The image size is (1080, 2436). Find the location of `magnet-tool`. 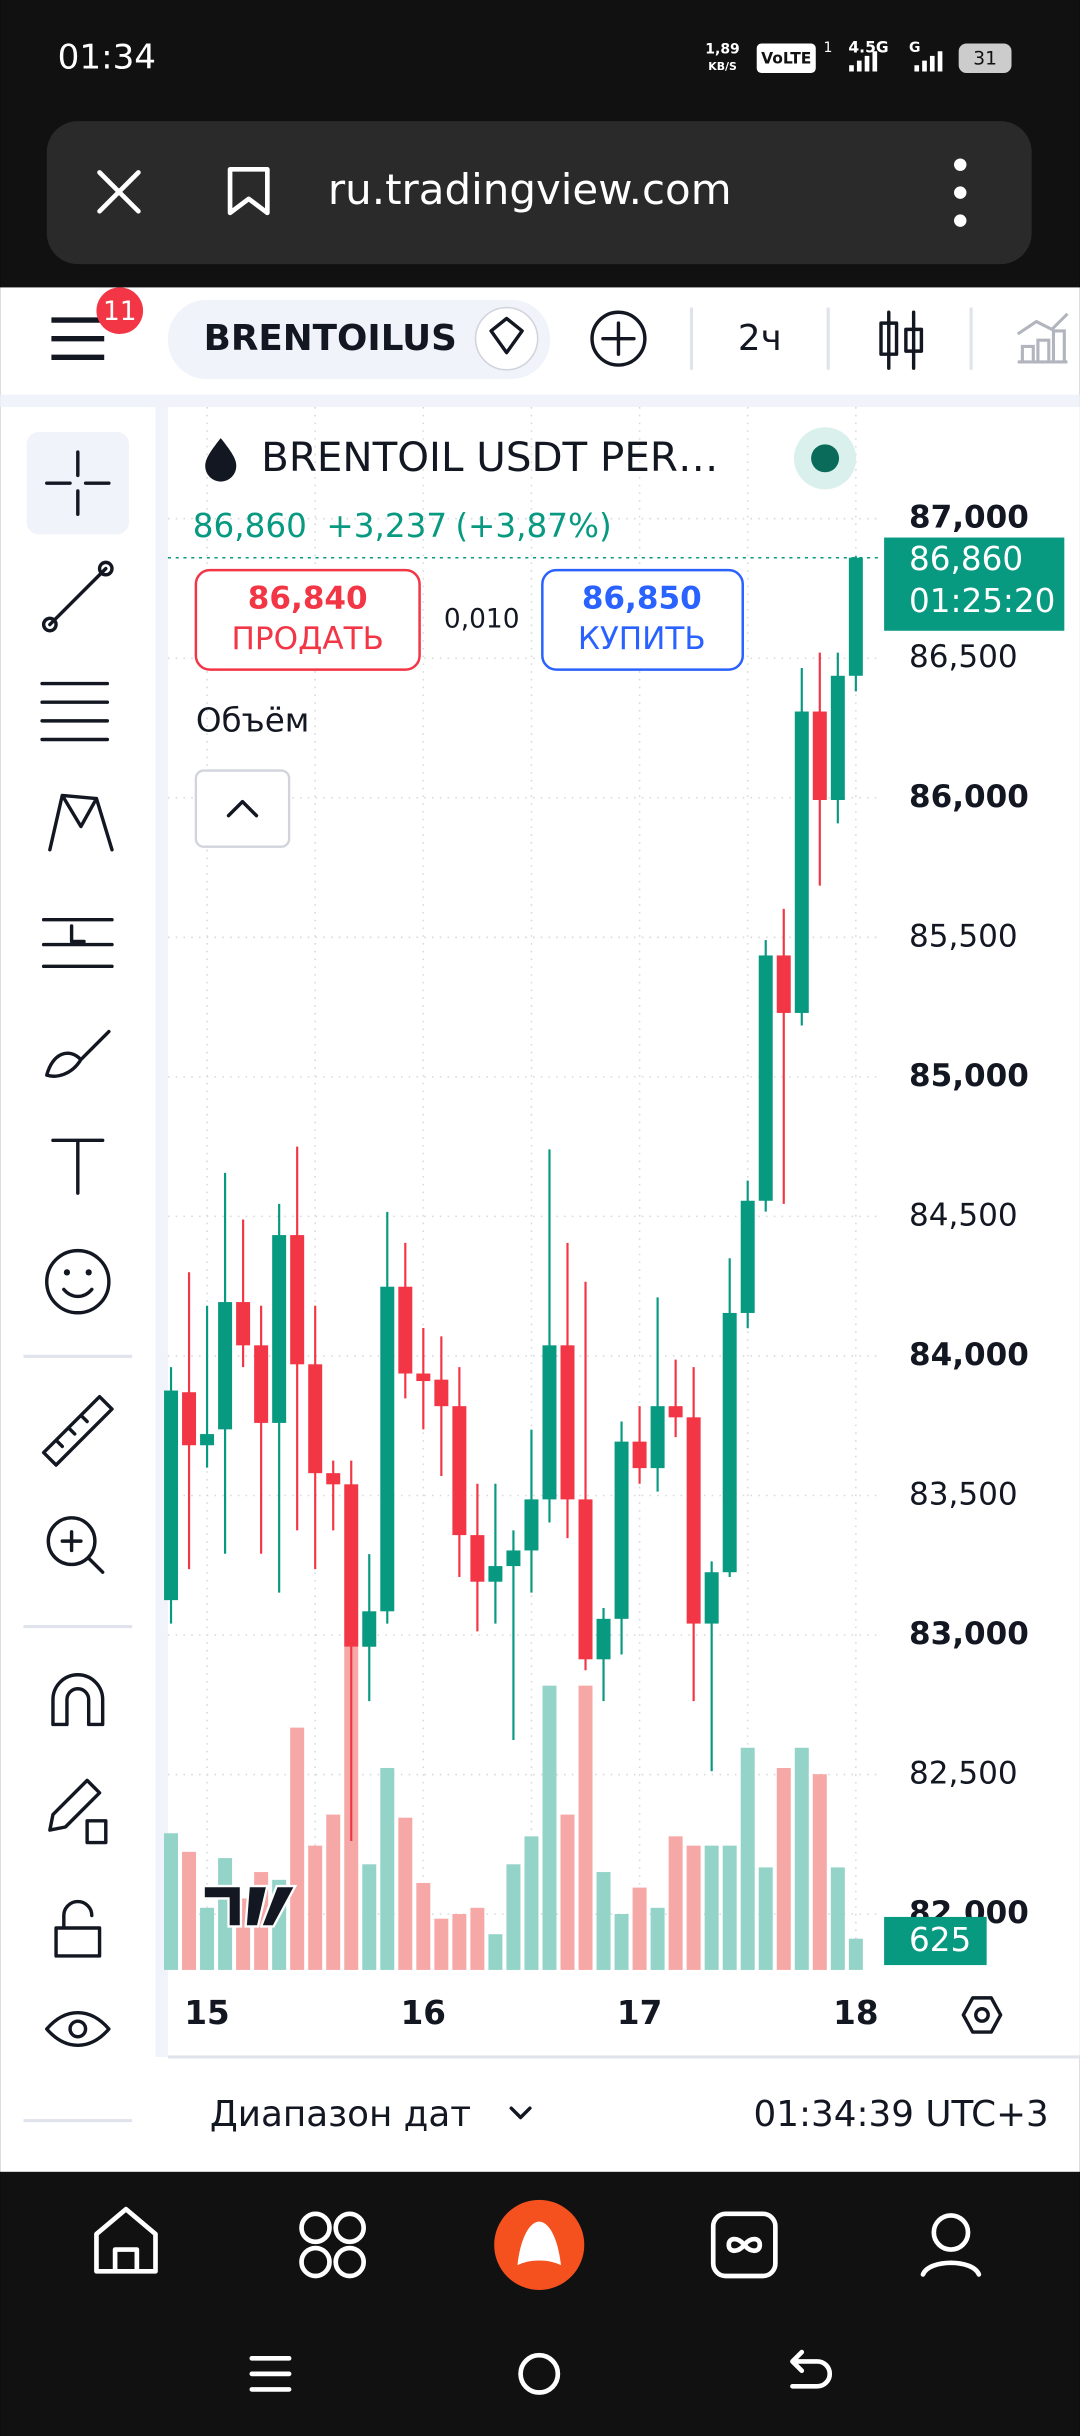

magnet-tool is located at coordinates (78, 1700).